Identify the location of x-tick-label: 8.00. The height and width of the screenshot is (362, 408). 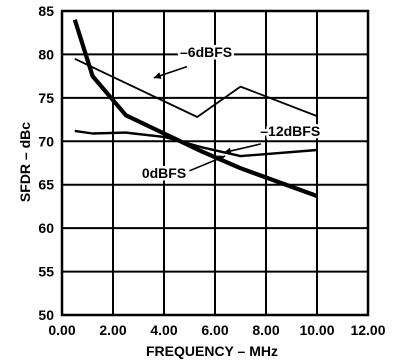
(265, 330).